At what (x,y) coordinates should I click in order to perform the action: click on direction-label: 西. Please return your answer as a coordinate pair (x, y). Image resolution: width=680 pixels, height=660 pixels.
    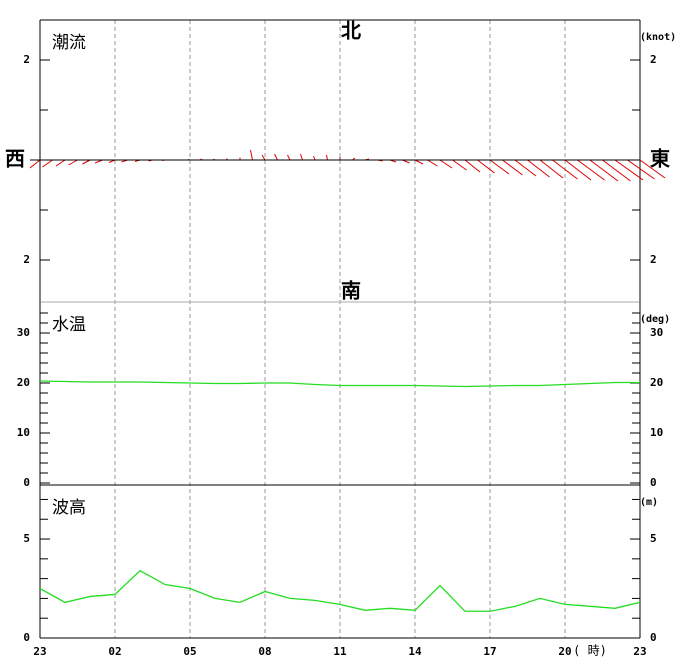
    Looking at the image, I should click on (15, 159).